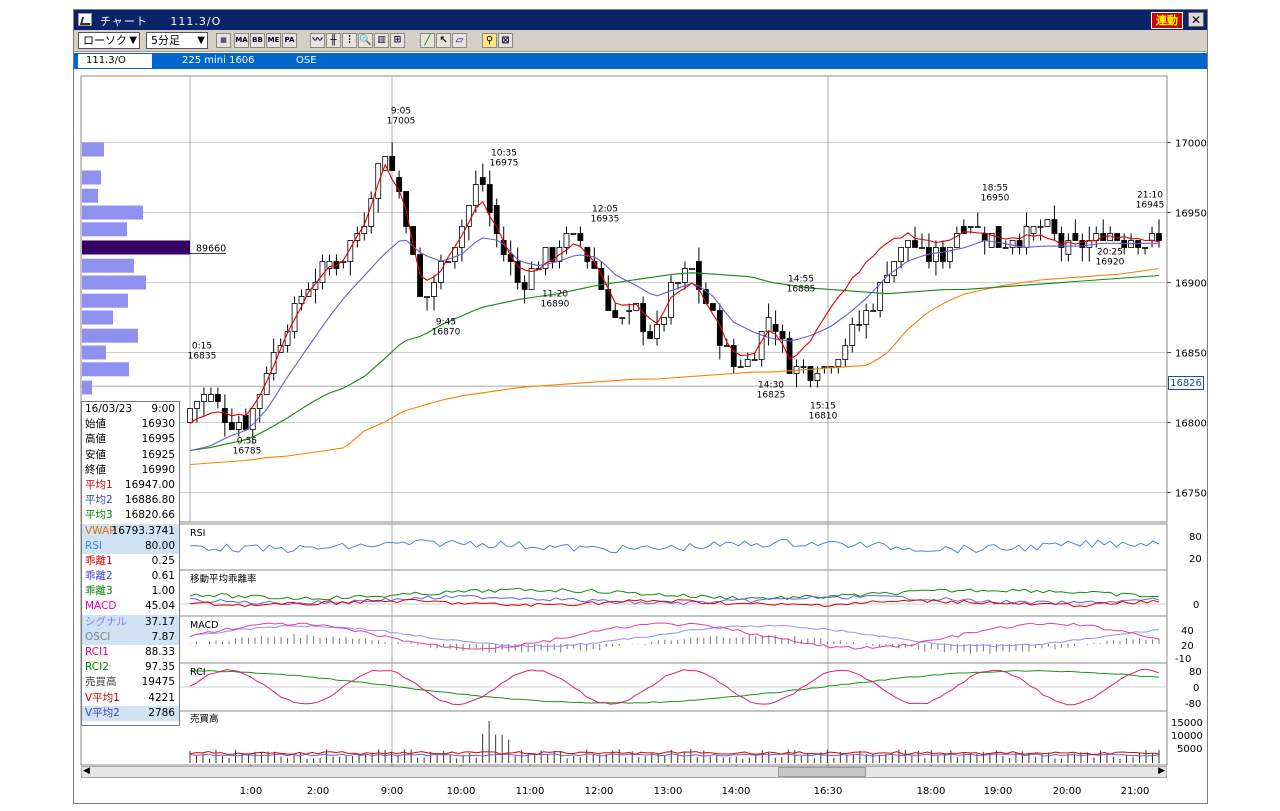 This screenshot has width=1280, height=811. I want to click on price-annotation-time: 14:30, so click(771, 386).